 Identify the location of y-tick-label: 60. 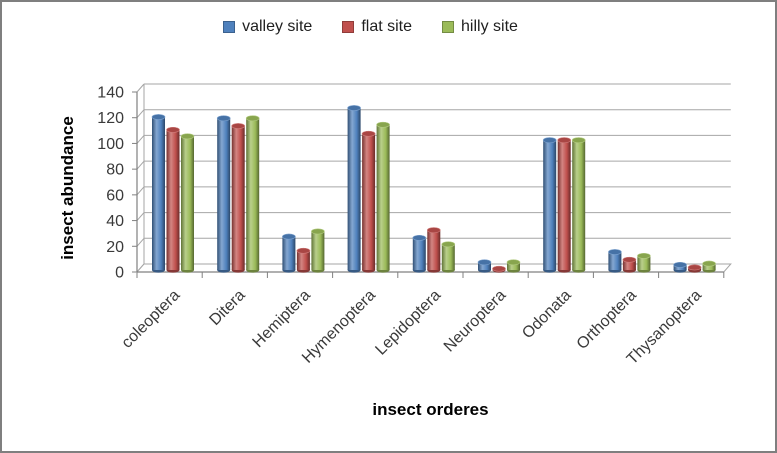
(115, 195).